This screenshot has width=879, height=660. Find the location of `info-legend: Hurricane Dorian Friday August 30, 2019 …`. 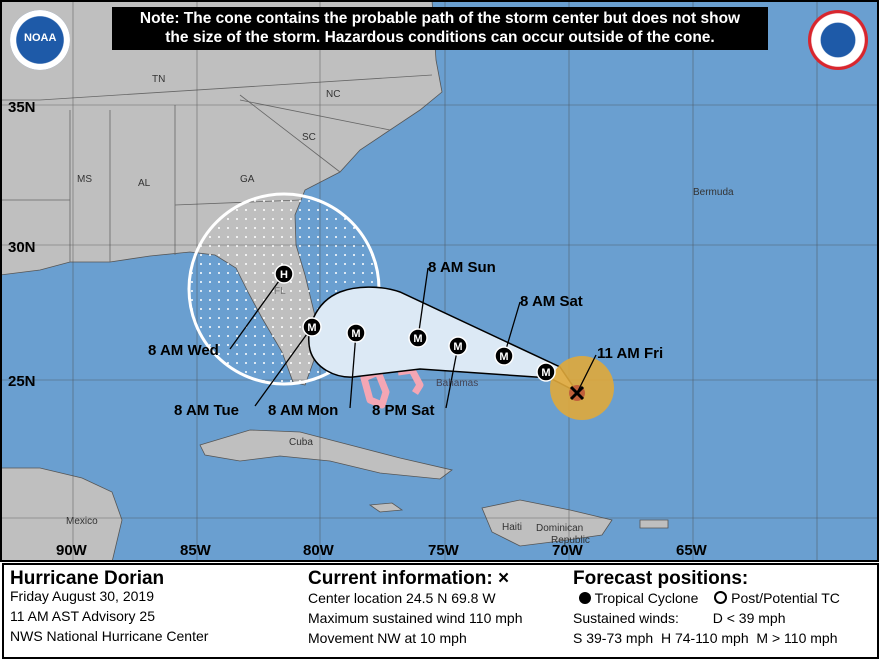

info-legend: Hurricane Dorian Friday August 30, 2019 … is located at coordinates (440, 611).